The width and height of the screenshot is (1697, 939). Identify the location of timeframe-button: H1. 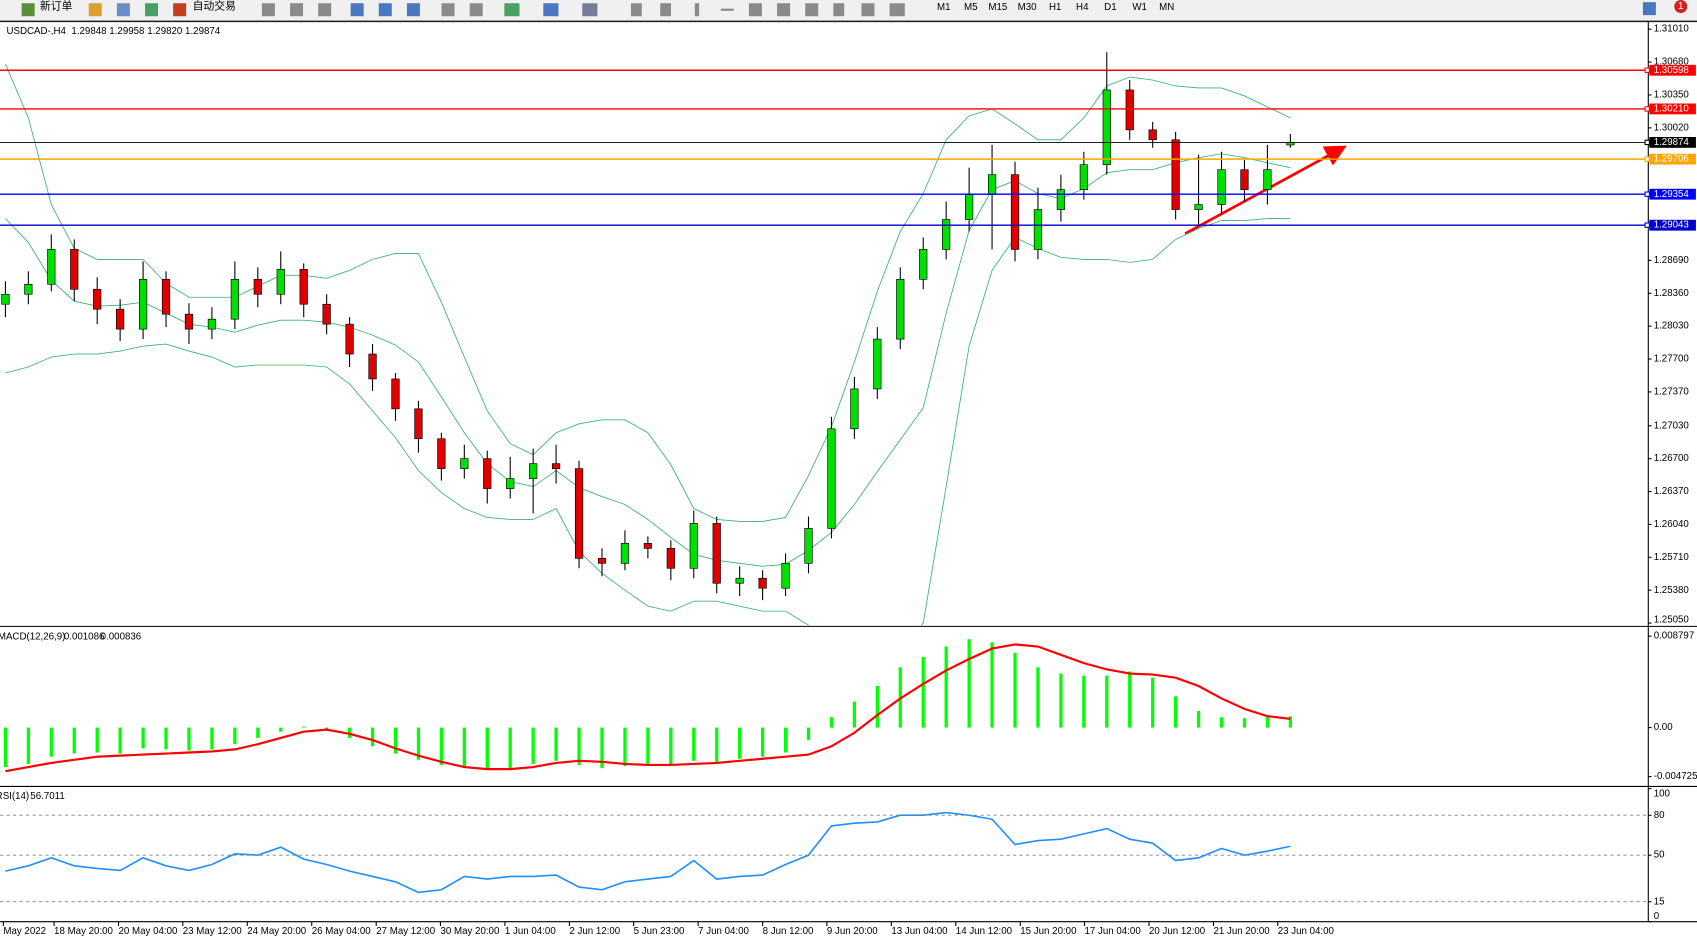
(1055, 7).